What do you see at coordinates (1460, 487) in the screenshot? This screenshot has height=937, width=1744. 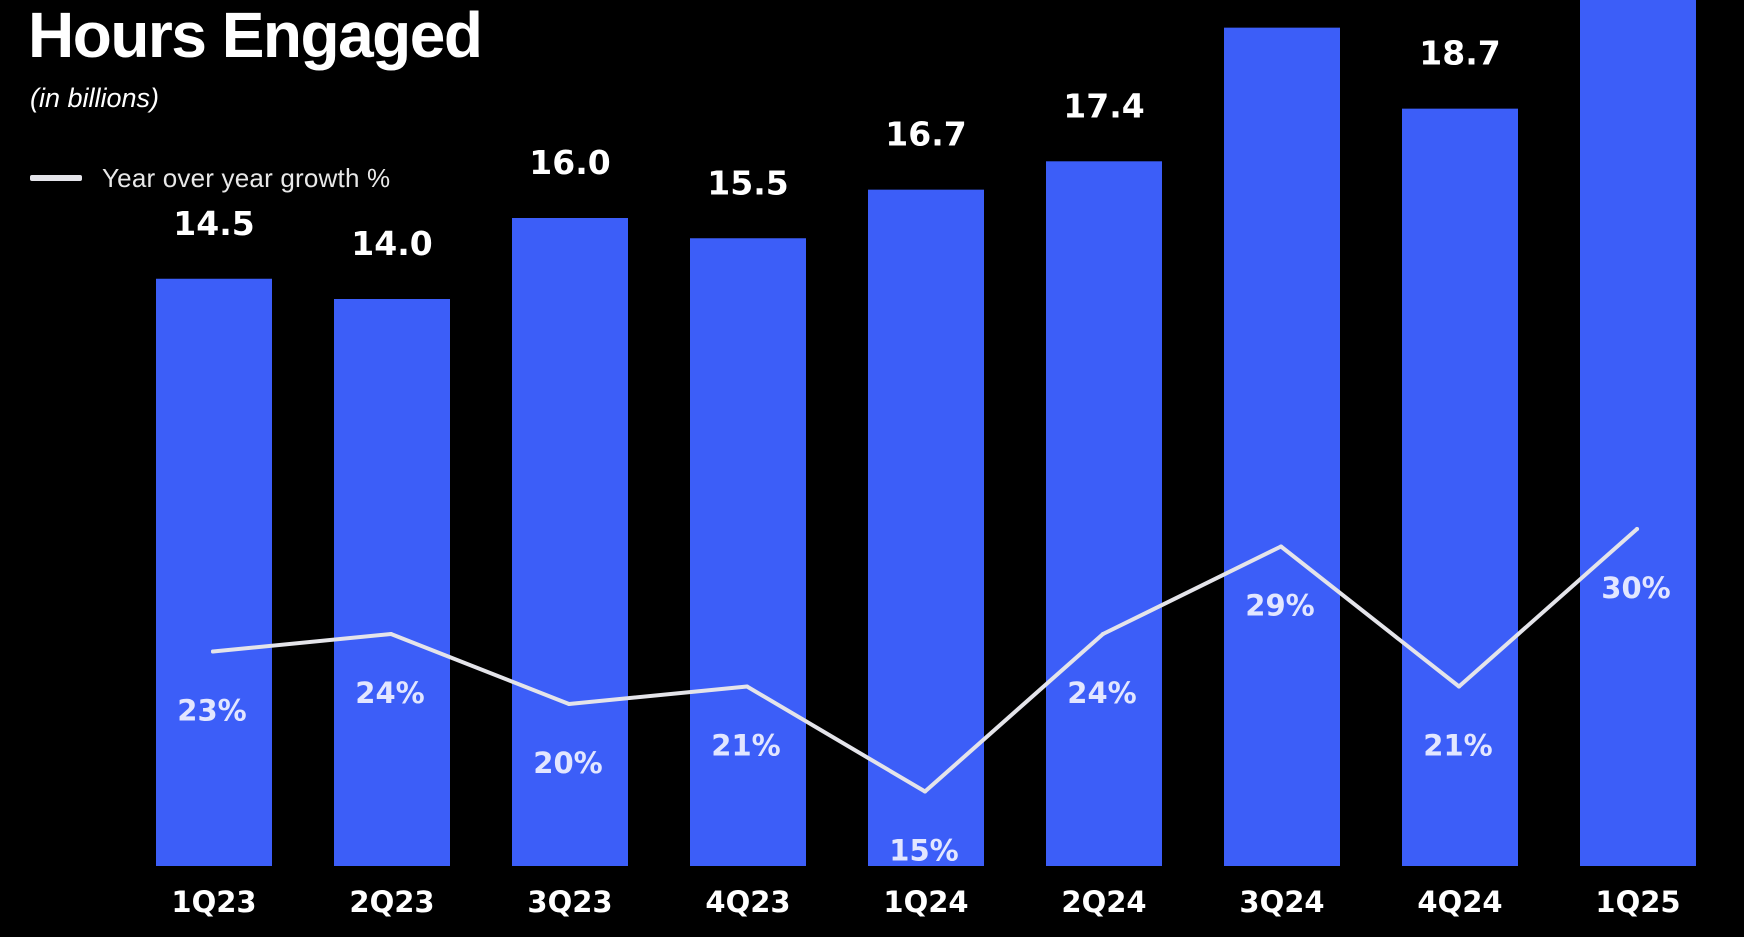 I see `bar-4q24` at bounding box center [1460, 487].